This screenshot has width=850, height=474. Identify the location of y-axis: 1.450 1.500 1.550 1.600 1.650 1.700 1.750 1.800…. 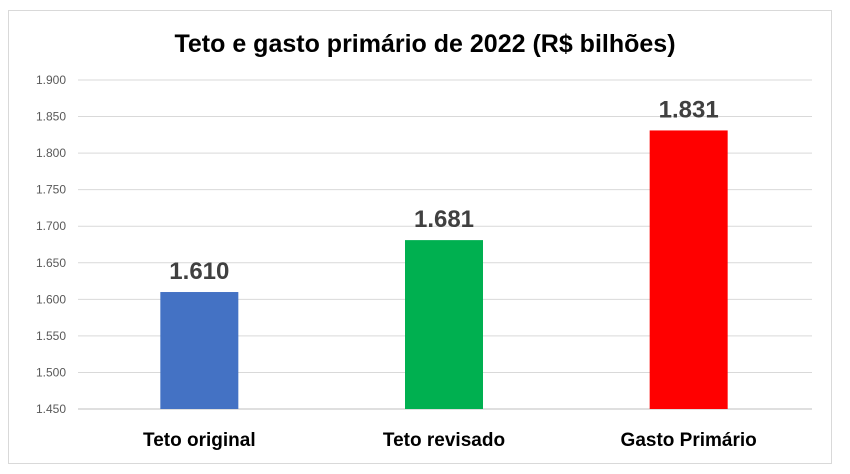
(51, 244).